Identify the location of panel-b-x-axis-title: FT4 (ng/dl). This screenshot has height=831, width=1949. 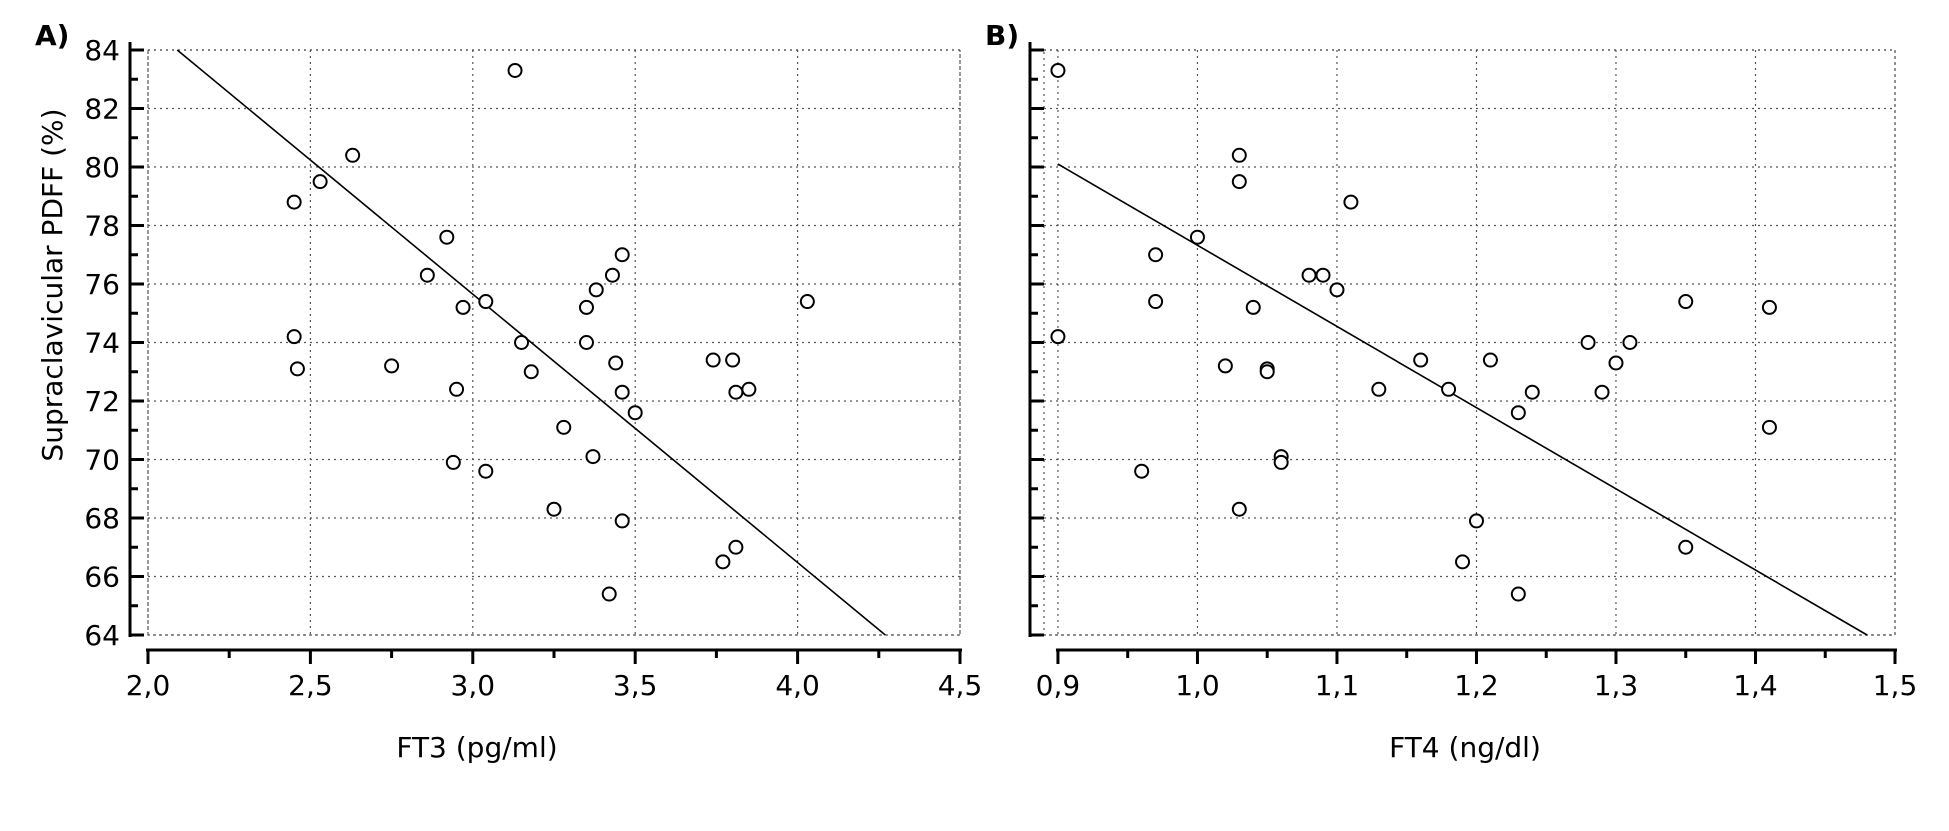
(1465, 747).